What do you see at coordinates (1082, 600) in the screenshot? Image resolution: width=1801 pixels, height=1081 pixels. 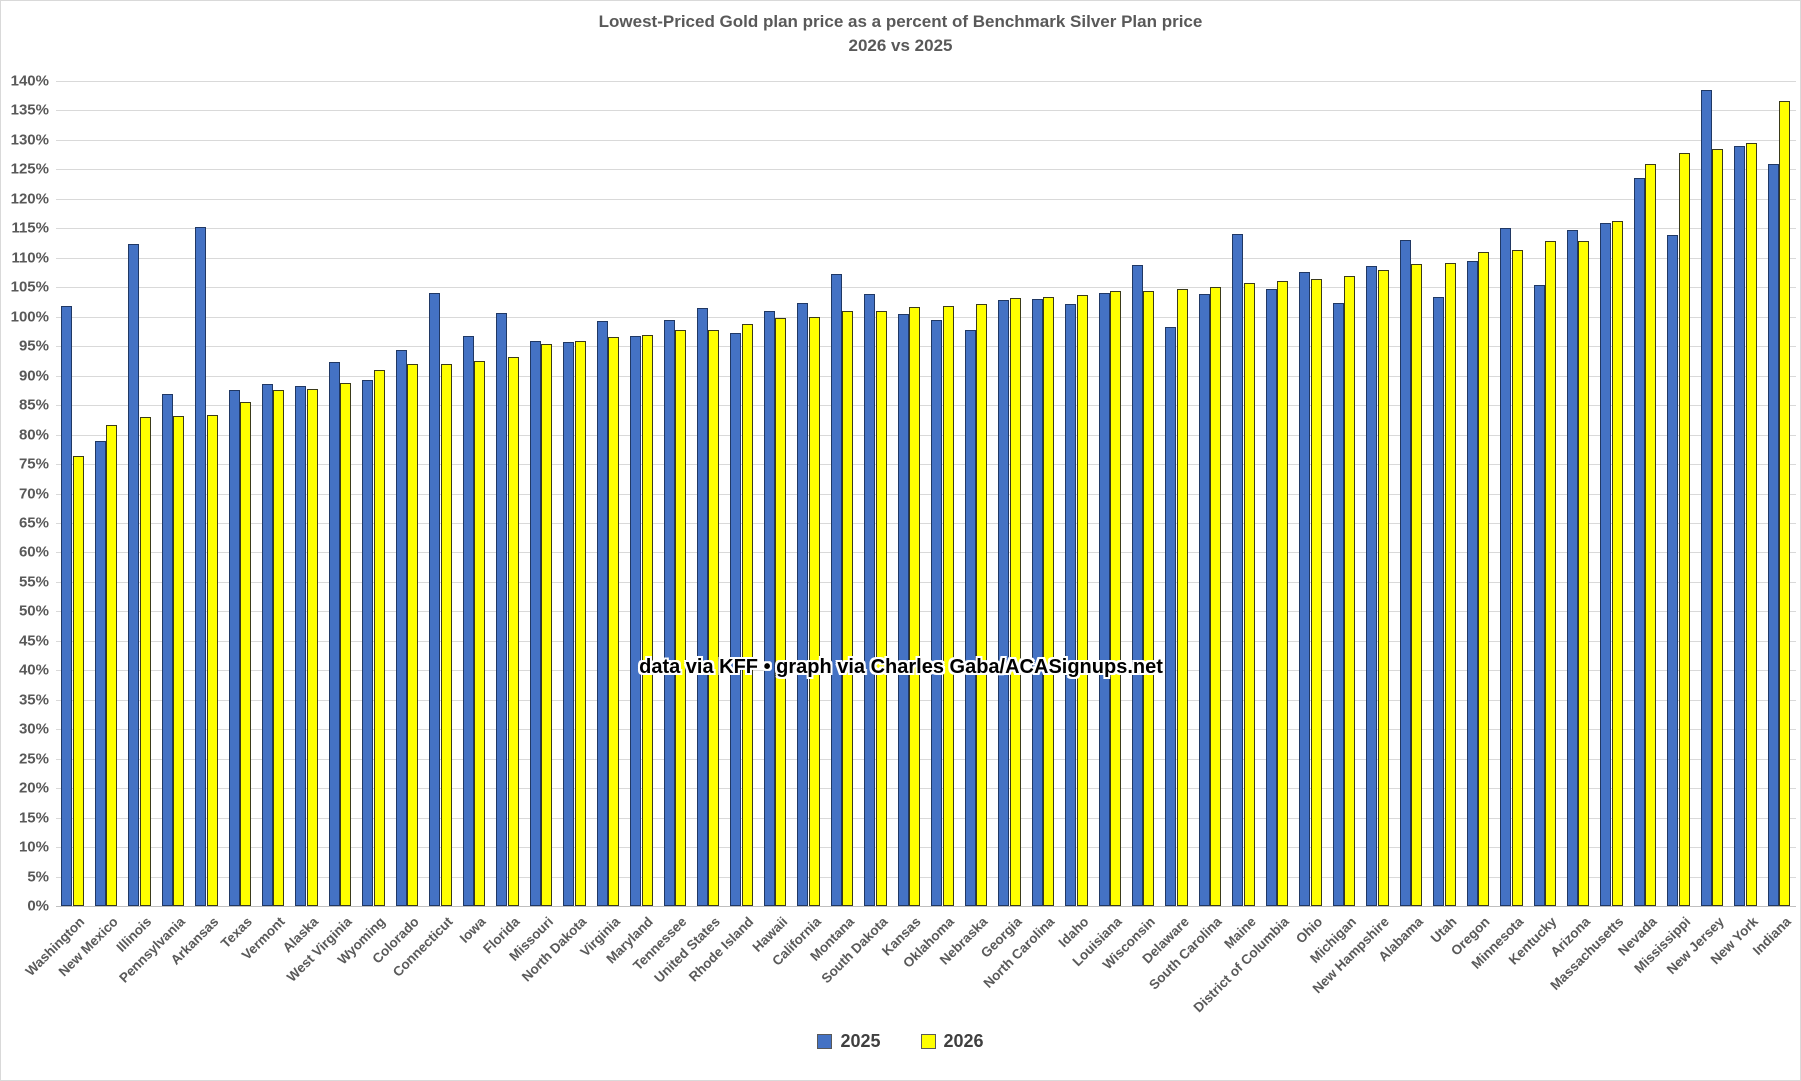 I see `bar-2026-idaho` at bounding box center [1082, 600].